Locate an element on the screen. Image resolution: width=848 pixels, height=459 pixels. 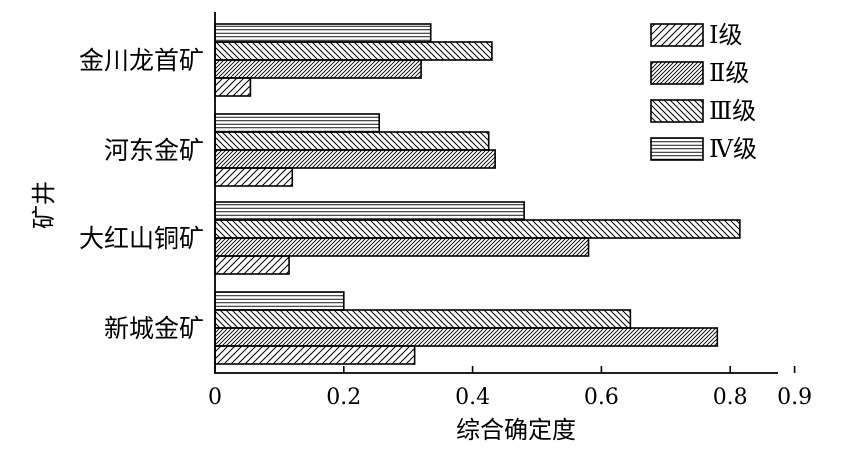
y-category-label: 河东金矿 is located at coordinates (154, 150).